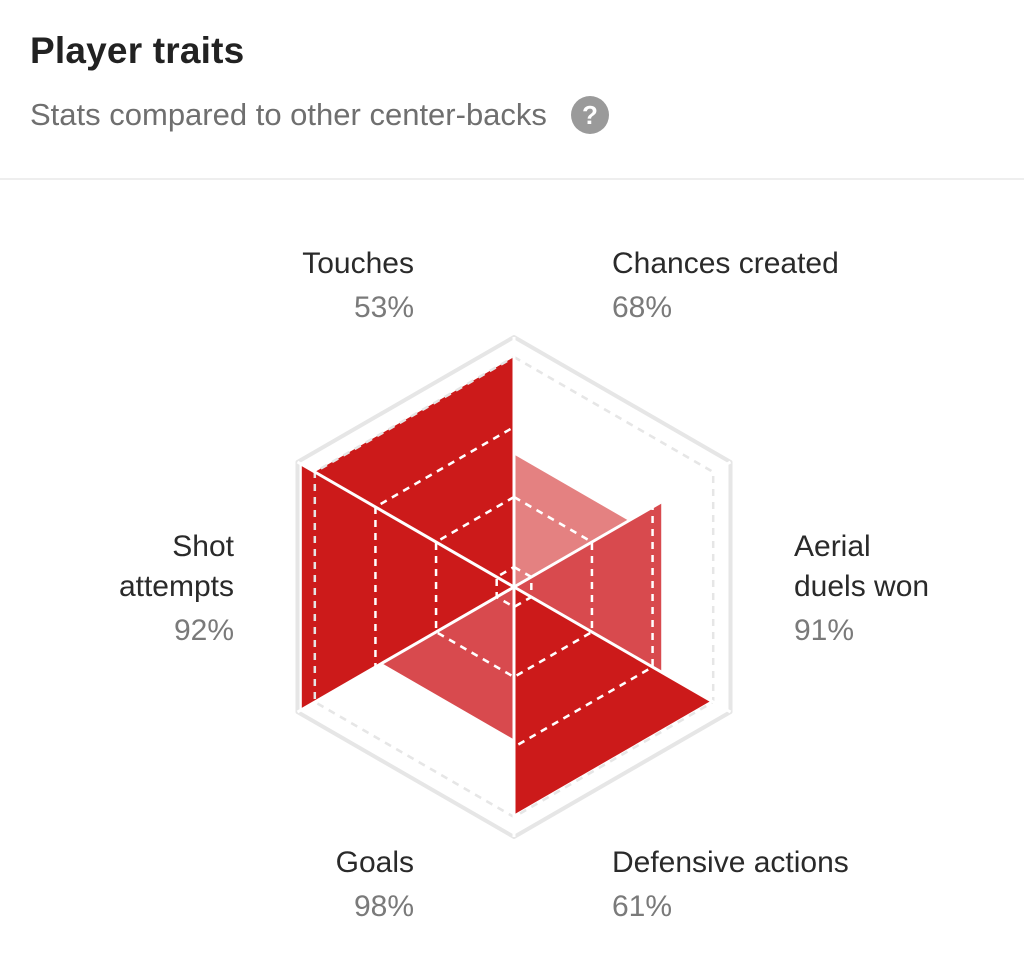 The height and width of the screenshot is (974, 1024). Describe the element at coordinates (642, 307) in the screenshot. I see `label-chances-created-value: 68%` at that location.